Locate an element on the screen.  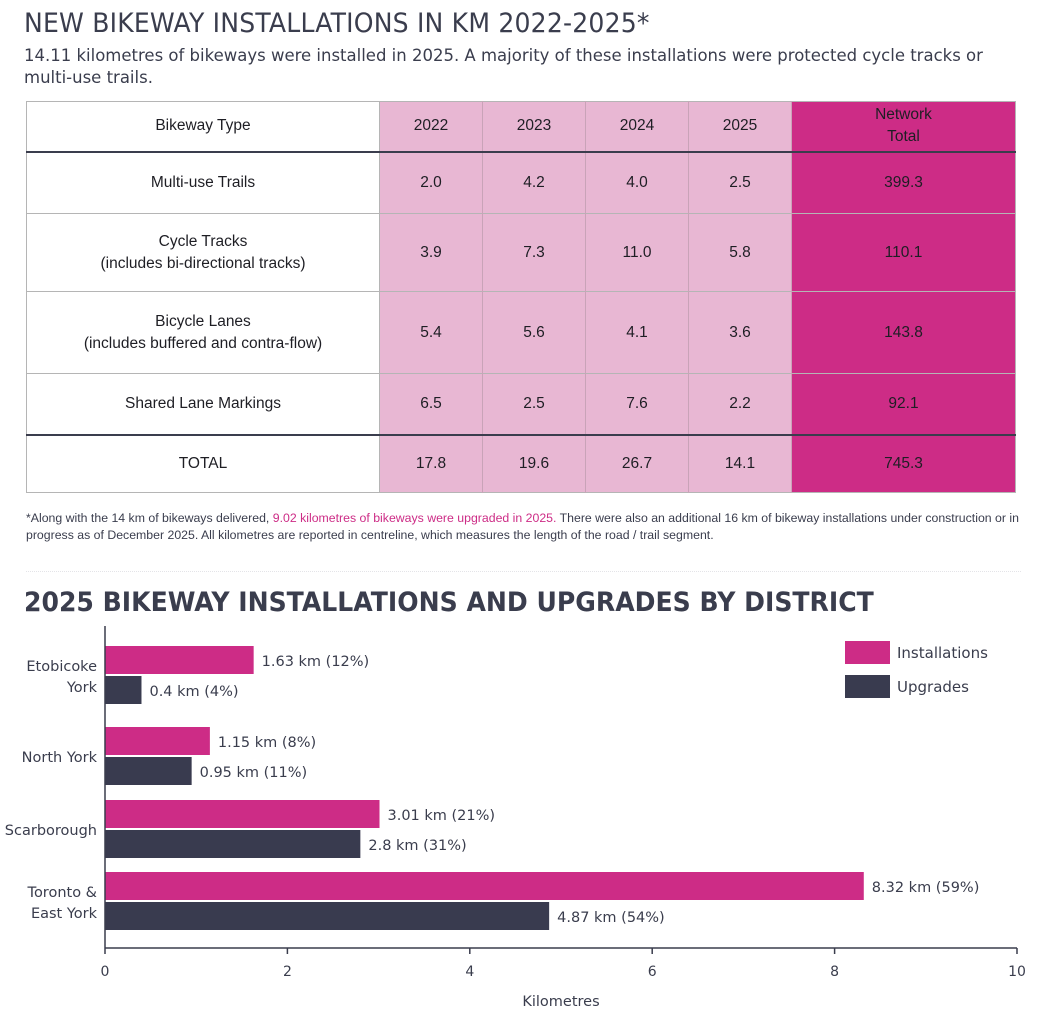
bar-data-label: 1.63 km (12%) is located at coordinates (316, 662).